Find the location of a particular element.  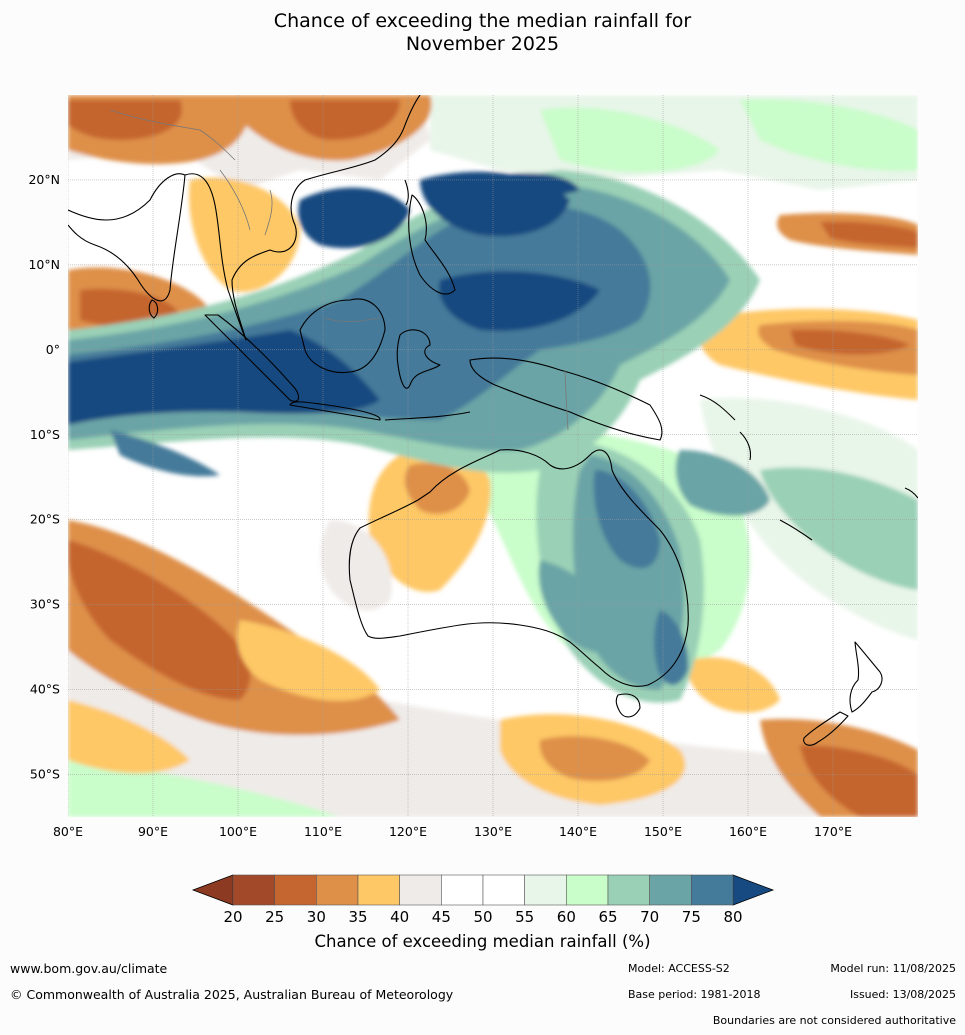

region-dry-tropic-ne-core is located at coordinates (869, 234).